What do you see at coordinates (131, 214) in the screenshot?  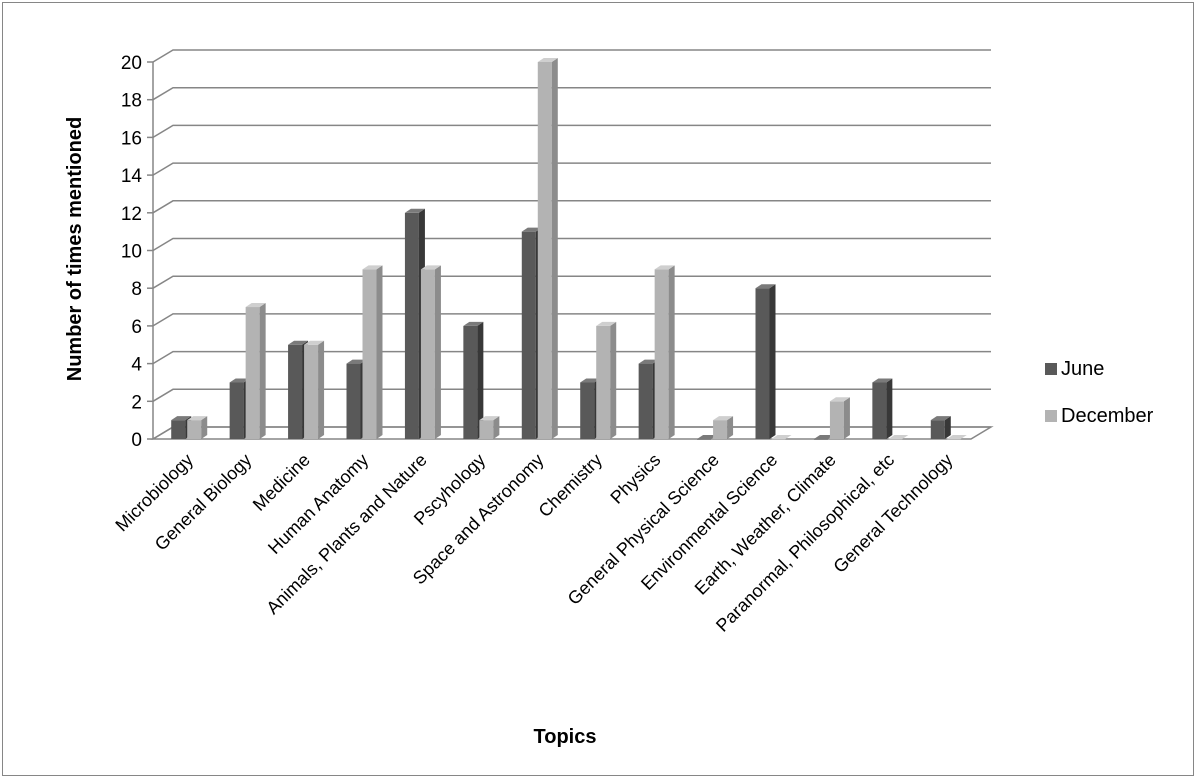 I see `y-tick-label: 12` at bounding box center [131, 214].